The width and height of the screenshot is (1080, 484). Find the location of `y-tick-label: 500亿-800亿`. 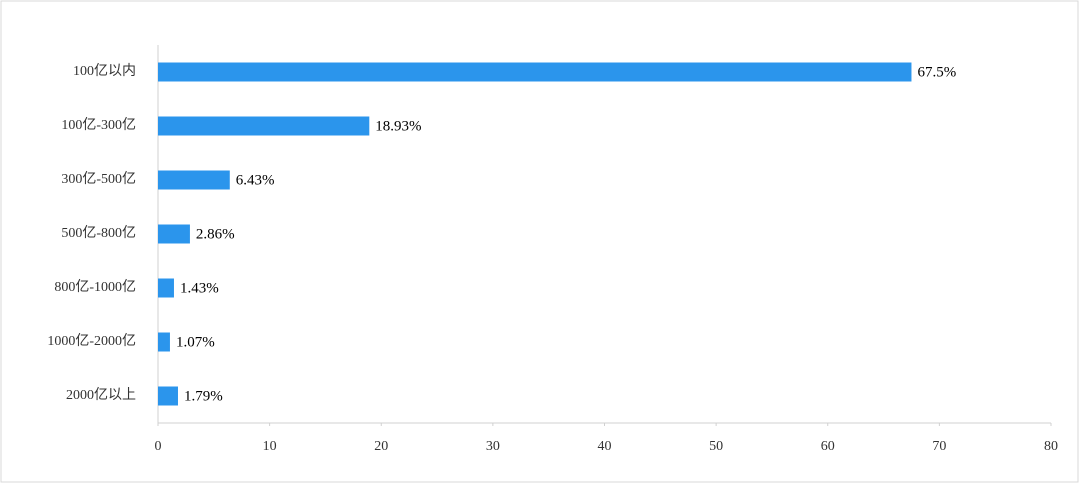

y-tick-label: 500亿-800亿 is located at coordinates (98, 233).